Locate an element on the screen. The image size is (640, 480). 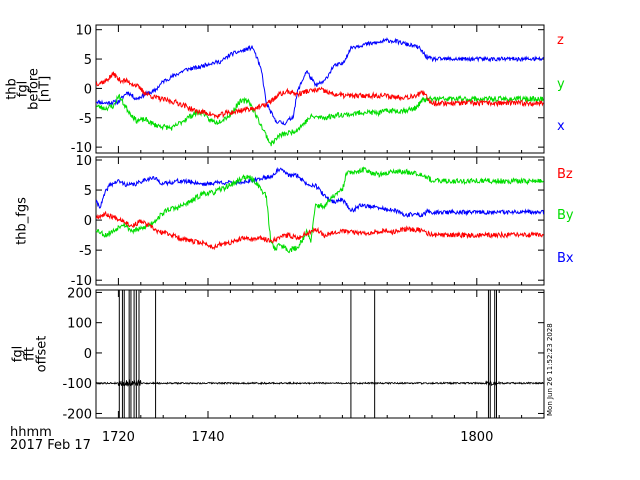
y-tick-label: -200 is located at coordinates (77, 414).